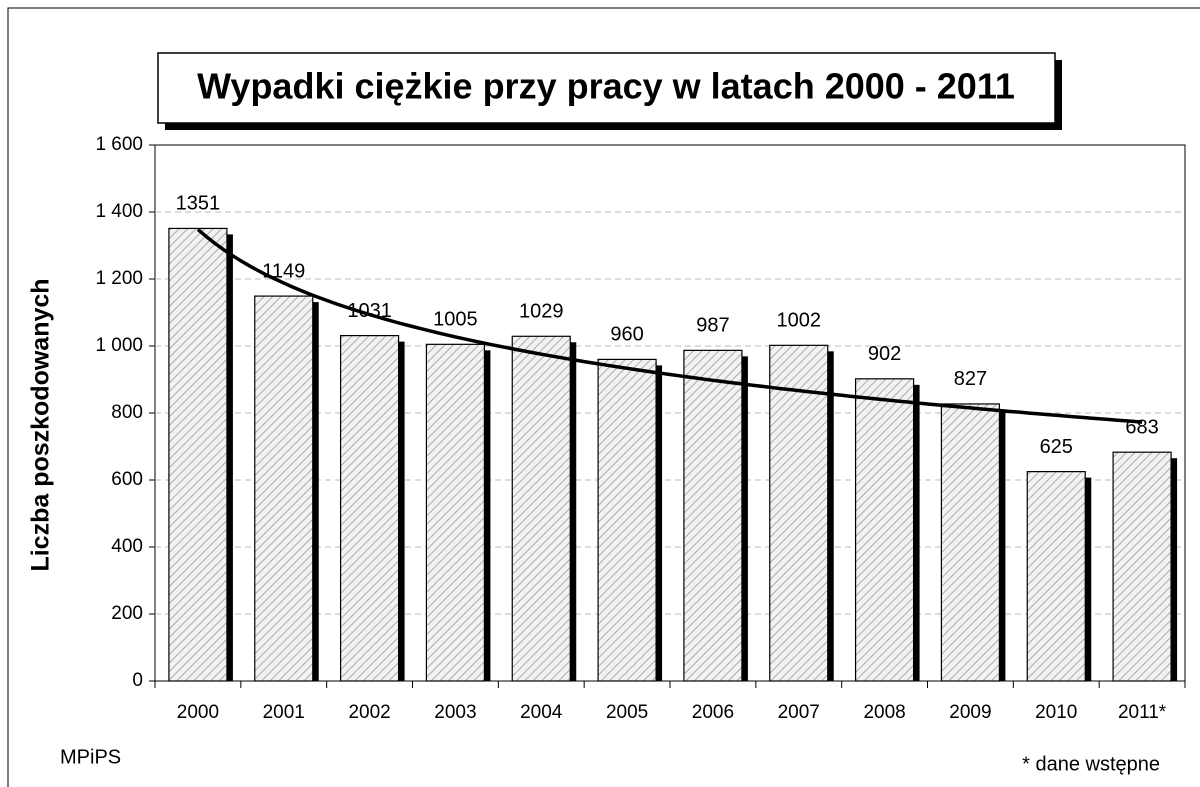 The height and width of the screenshot is (787, 1200). What do you see at coordinates (127, 613) in the screenshot?
I see `y-tick-label: 200` at bounding box center [127, 613].